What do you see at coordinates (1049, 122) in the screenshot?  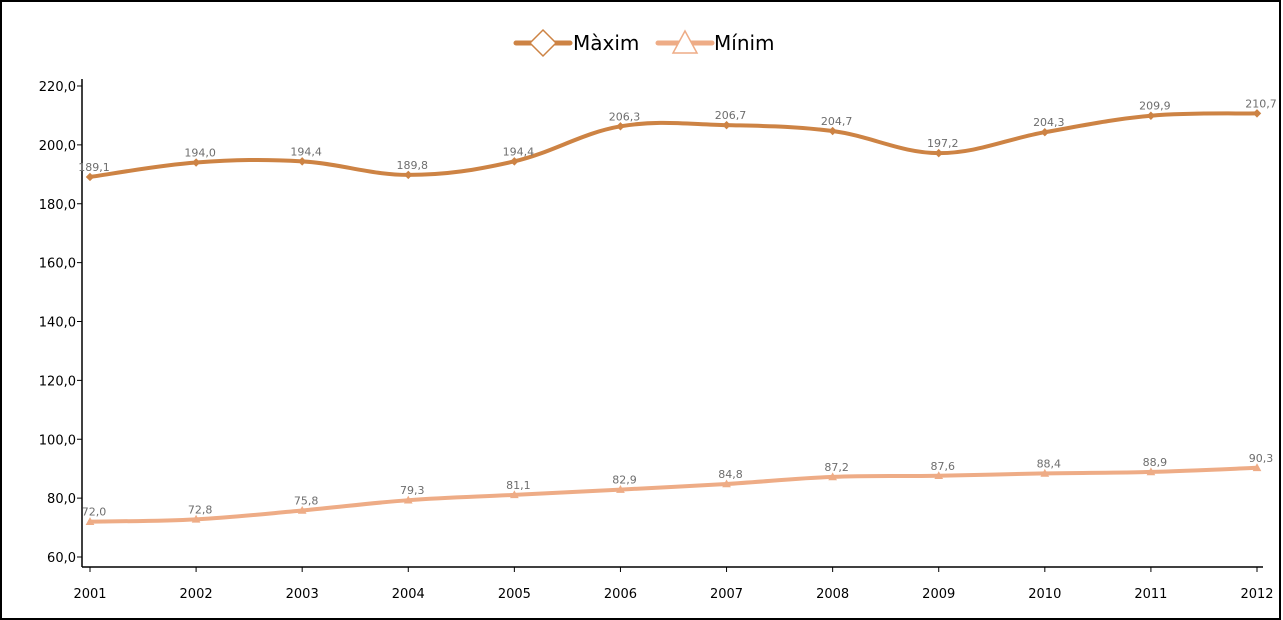 I see `data-label-maxim-2010: 204,3` at bounding box center [1049, 122].